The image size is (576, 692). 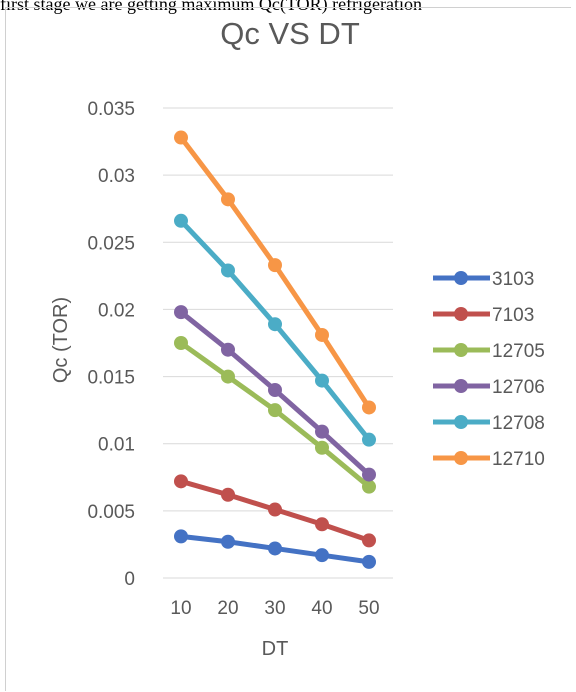 I want to click on x-tick-label: 10, so click(x=180, y=608).